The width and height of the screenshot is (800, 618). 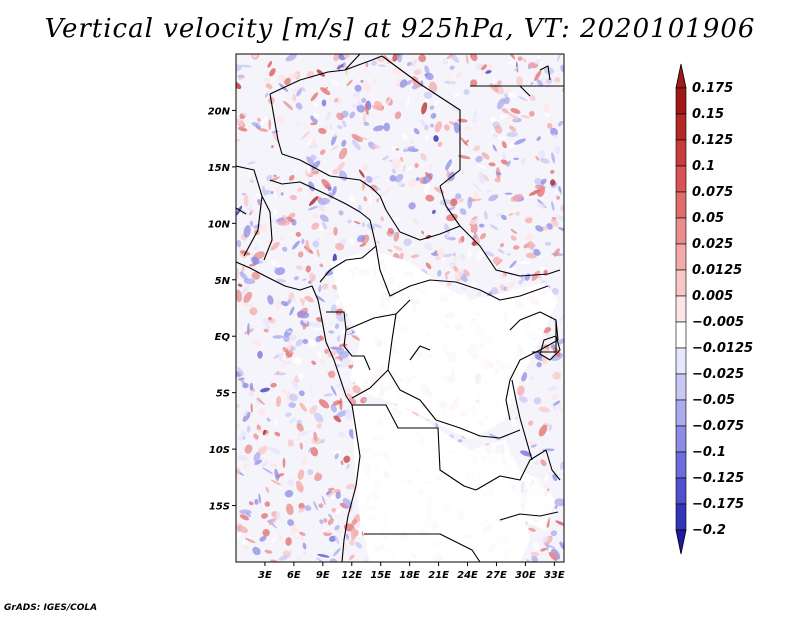 What do you see at coordinates (462, 255) in the screenshot?
I see `border-car` at bounding box center [462, 255].